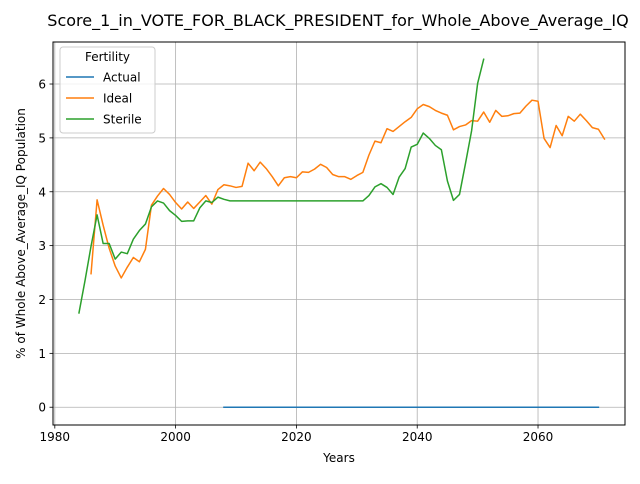  Describe the element at coordinates (42, 354) in the screenshot. I see `y-tick-label: 1` at that location.